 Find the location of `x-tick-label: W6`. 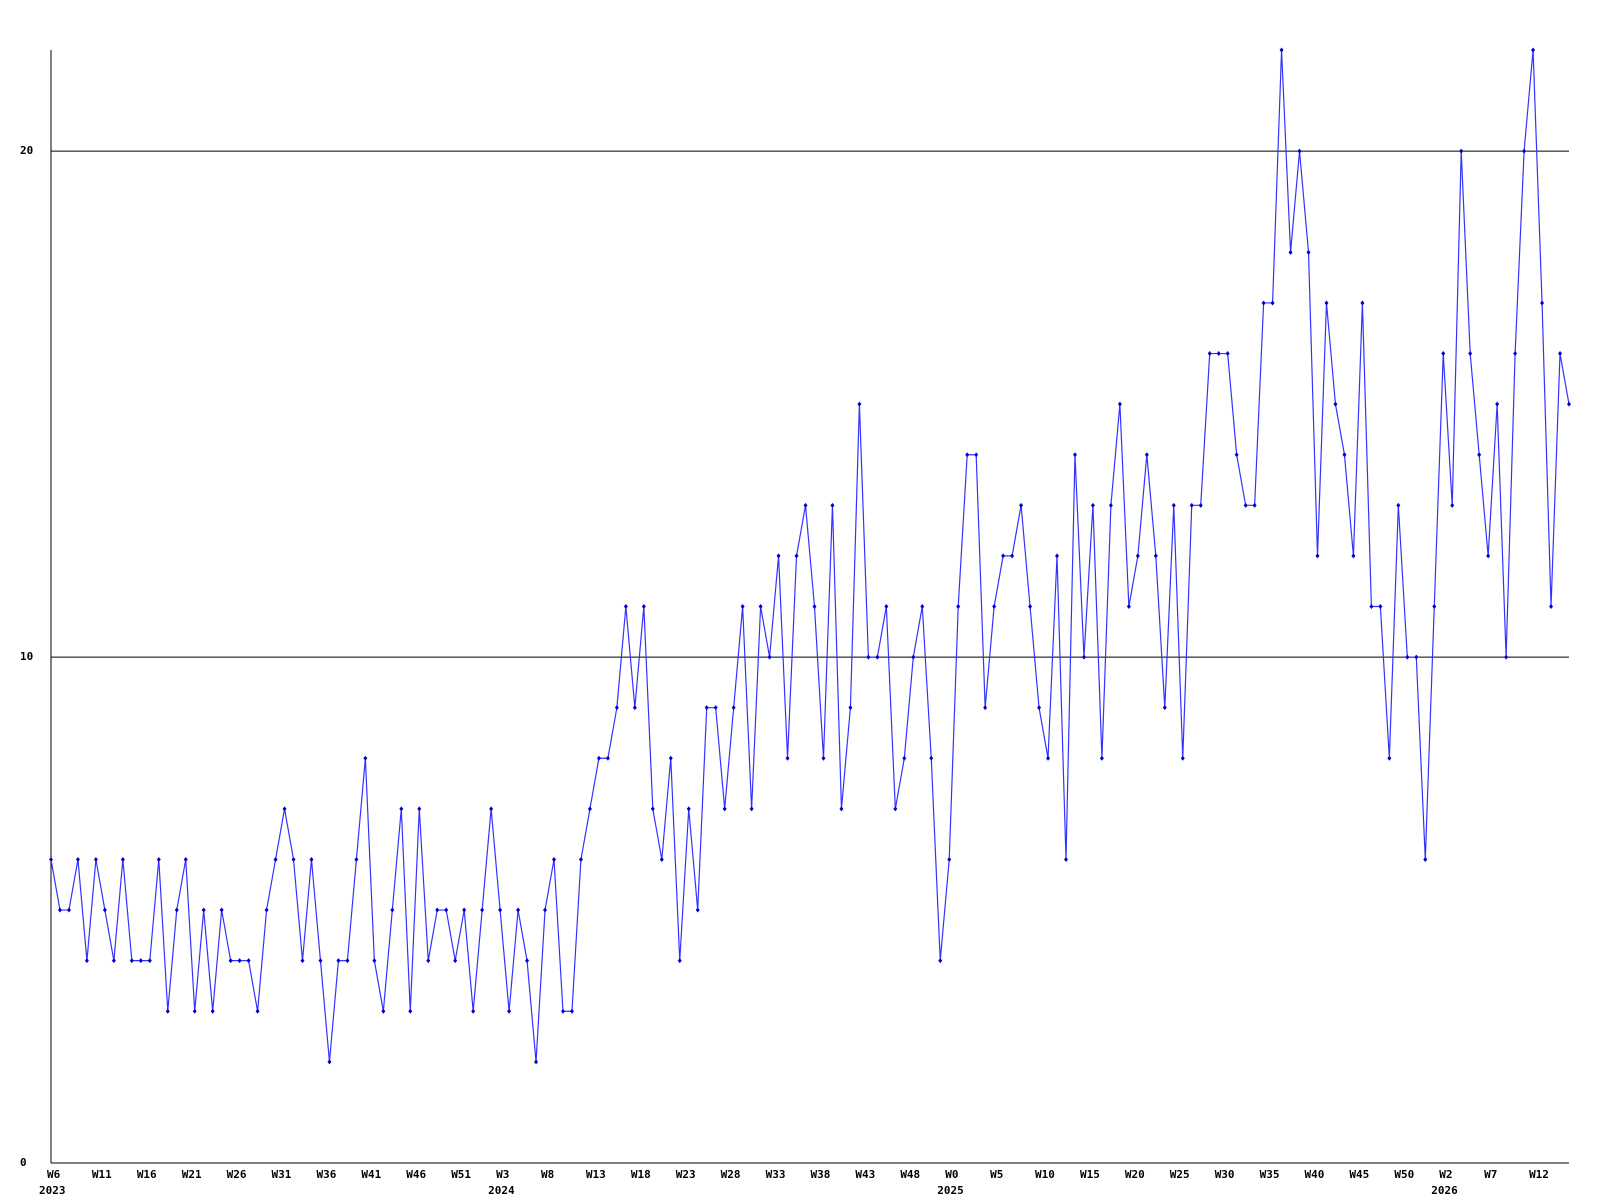

x-tick-label: W6 is located at coordinates (54, 1174).